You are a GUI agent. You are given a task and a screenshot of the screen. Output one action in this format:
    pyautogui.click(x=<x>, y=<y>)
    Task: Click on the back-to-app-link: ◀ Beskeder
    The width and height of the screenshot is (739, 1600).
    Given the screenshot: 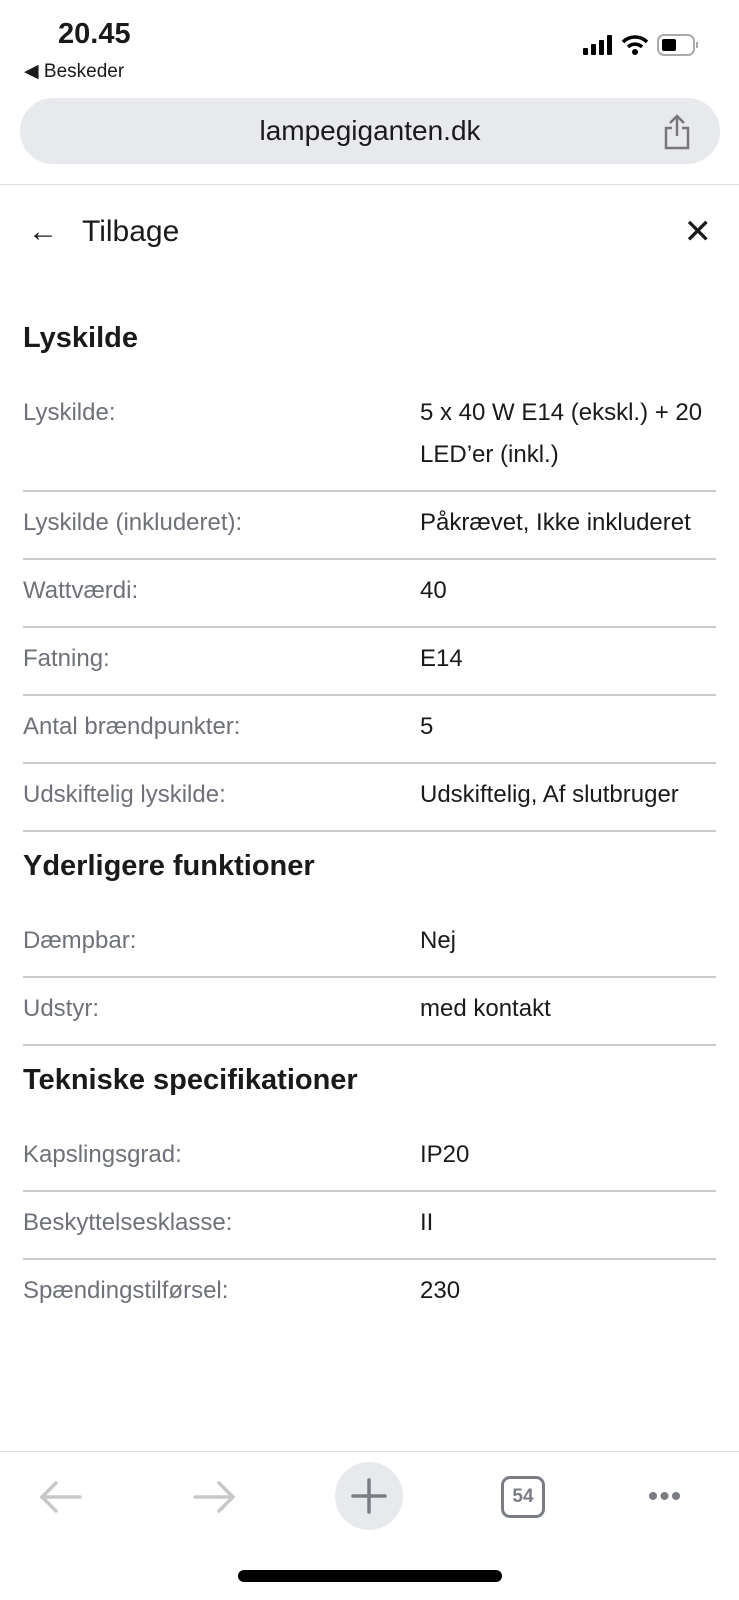 What is the action you would take?
    pyautogui.click(x=74, y=71)
    